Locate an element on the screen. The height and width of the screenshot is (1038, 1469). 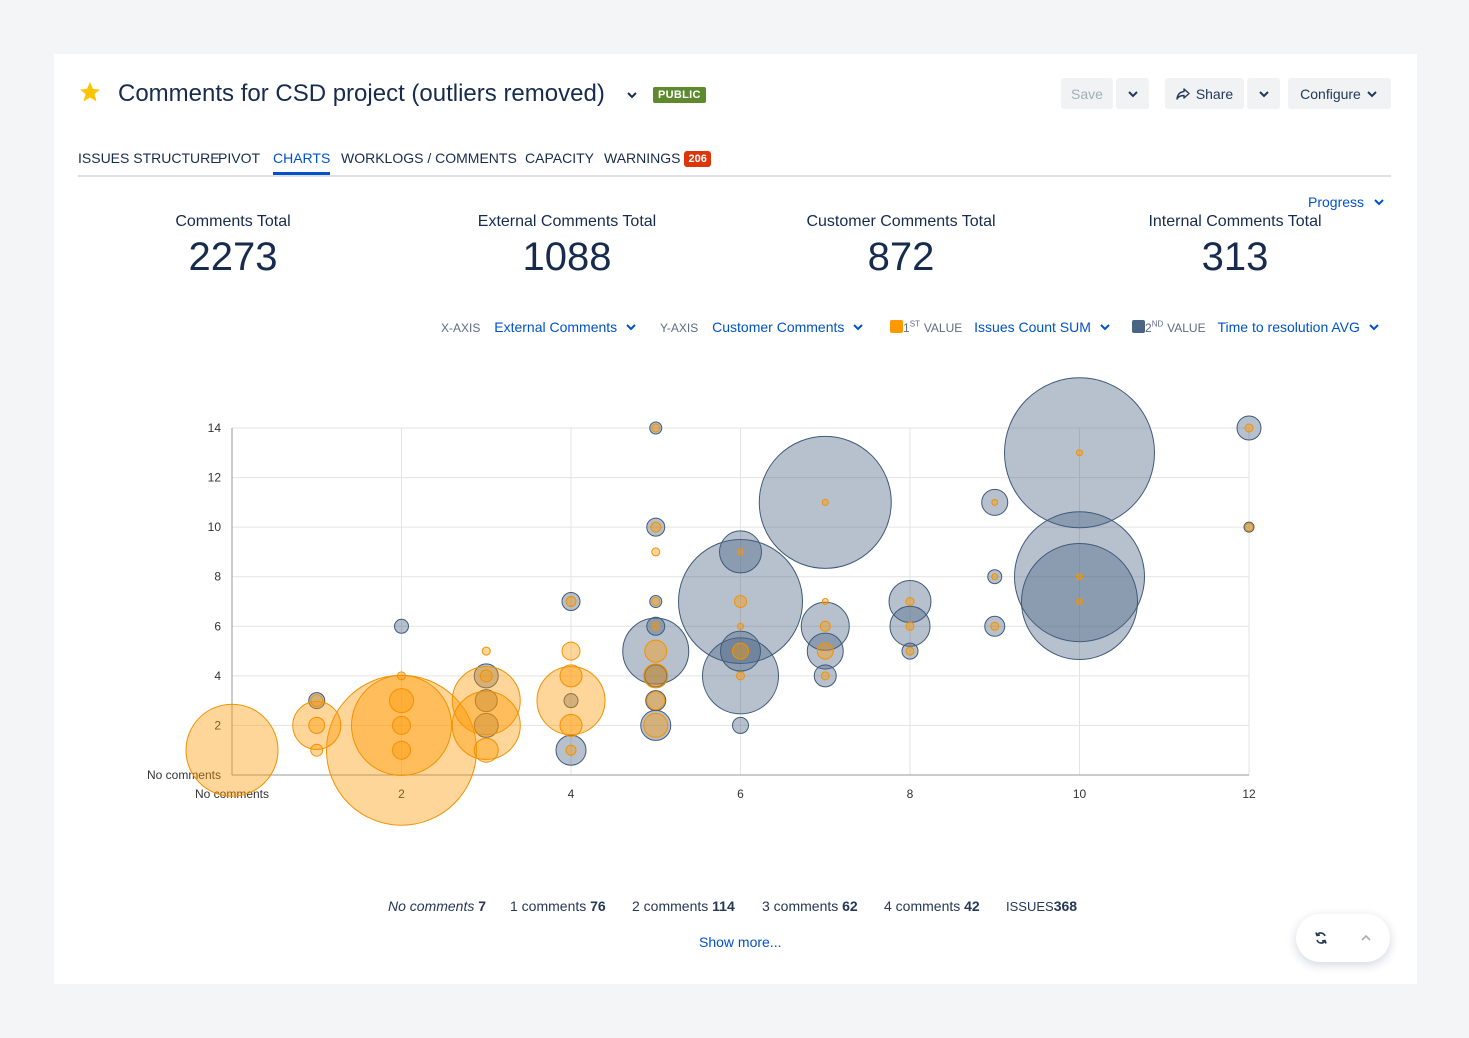
summary-value: 76 is located at coordinates (598, 906).